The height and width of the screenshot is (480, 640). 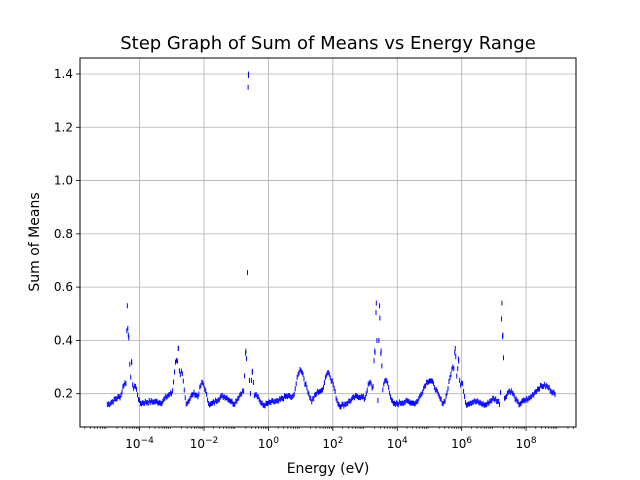 What do you see at coordinates (63, 74) in the screenshot?
I see `y-tick-label: 1.4` at bounding box center [63, 74].